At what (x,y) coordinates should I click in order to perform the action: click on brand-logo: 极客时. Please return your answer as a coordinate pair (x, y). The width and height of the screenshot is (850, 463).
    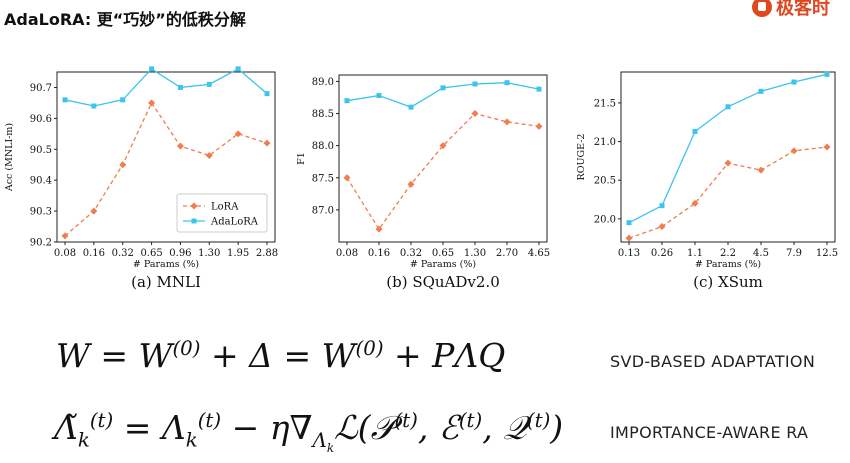
    Looking at the image, I should click on (801, 10).